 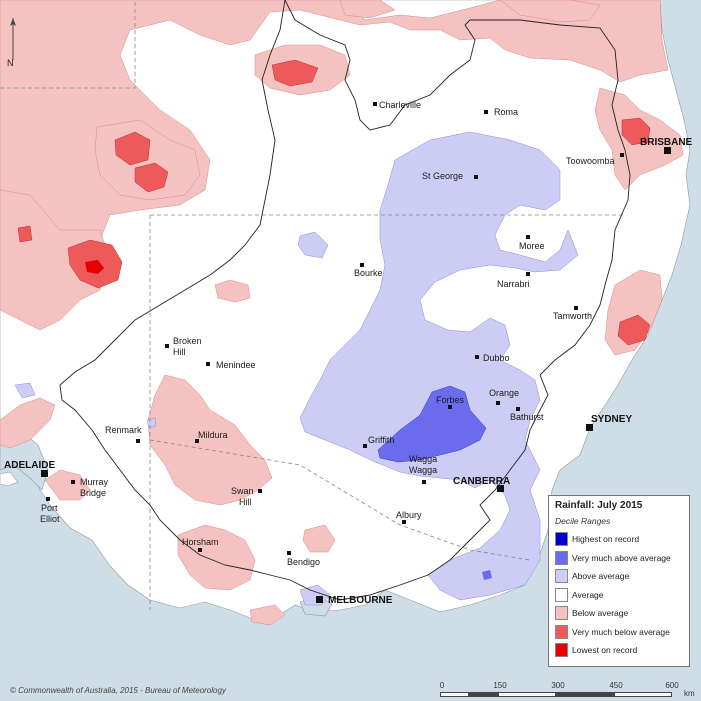 What do you see at coordinates (498, 403) in the screenshot?
I see `orange-marker` at bounding box center [498, 403].